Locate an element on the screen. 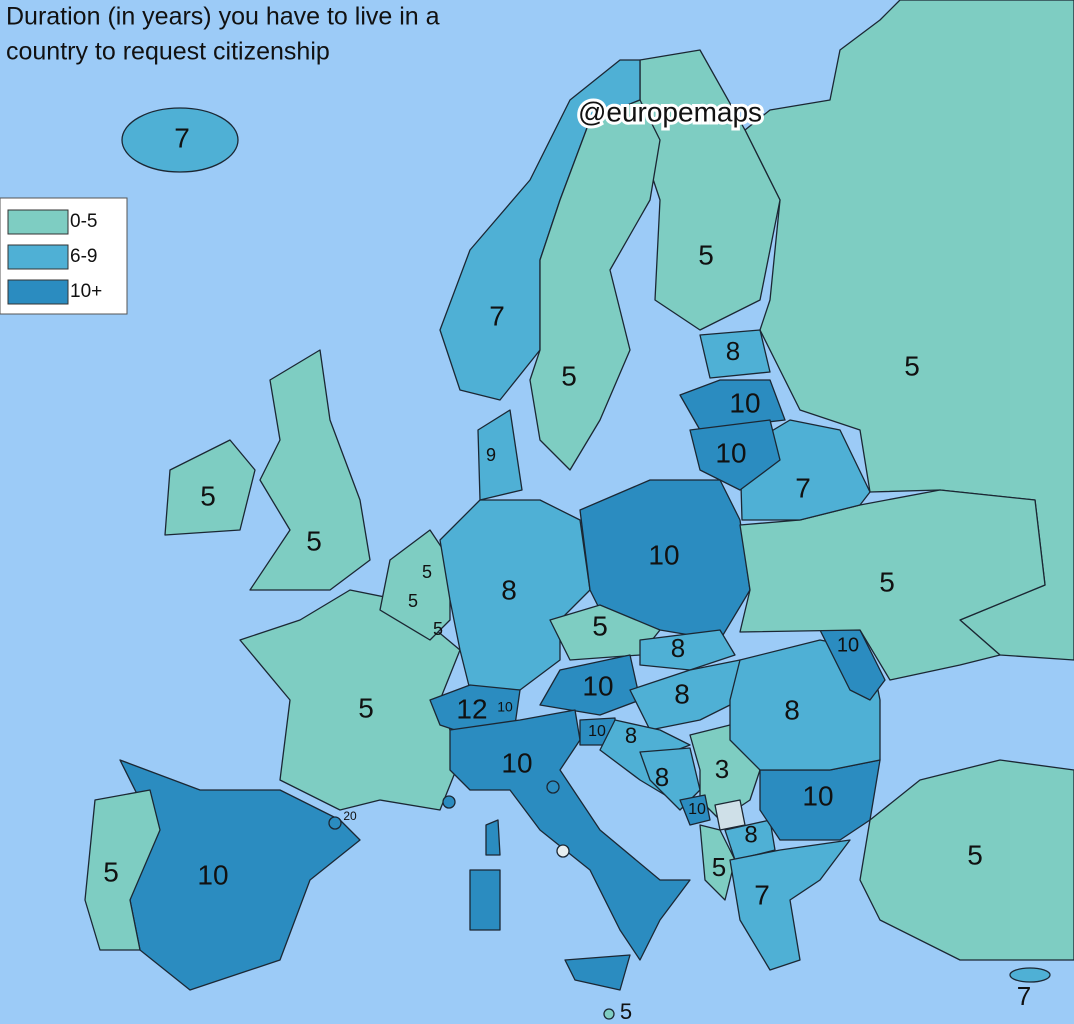  region-label: 9 is located at coordinates (491, 455).